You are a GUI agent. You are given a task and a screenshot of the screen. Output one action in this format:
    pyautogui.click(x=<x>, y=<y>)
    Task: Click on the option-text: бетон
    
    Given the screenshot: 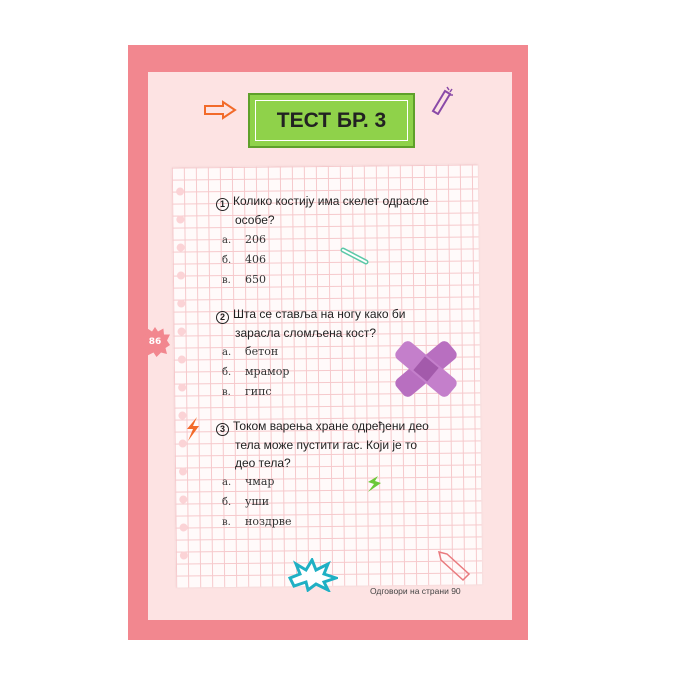 What is the action you would take?
    pyautogui.click(x=262, y=351)
    